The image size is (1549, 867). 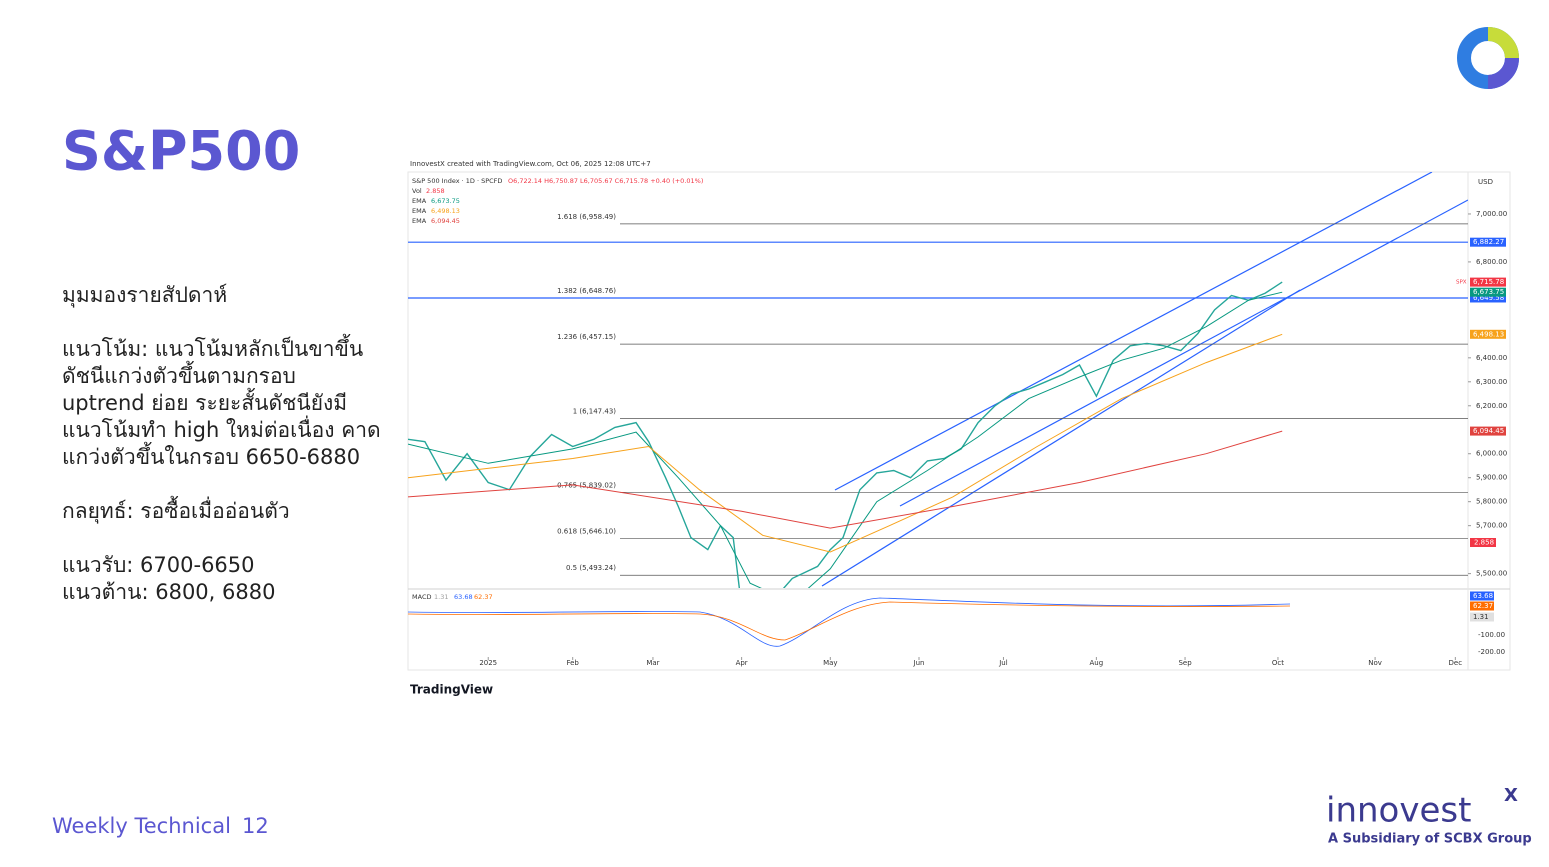 I want to click on fib-label: 0.618 (5,646.10), so click(x=586, y=532).